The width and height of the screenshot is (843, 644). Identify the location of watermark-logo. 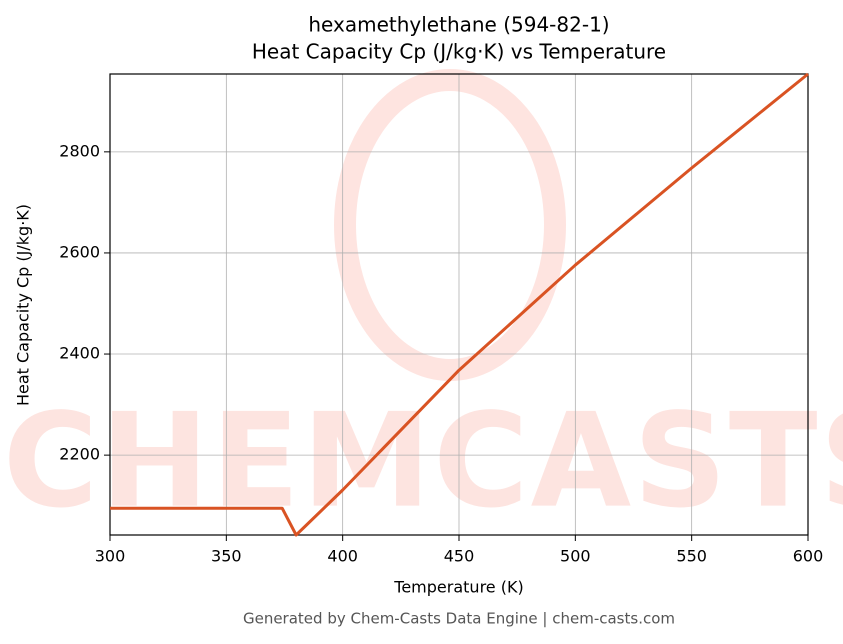
(450, 225).